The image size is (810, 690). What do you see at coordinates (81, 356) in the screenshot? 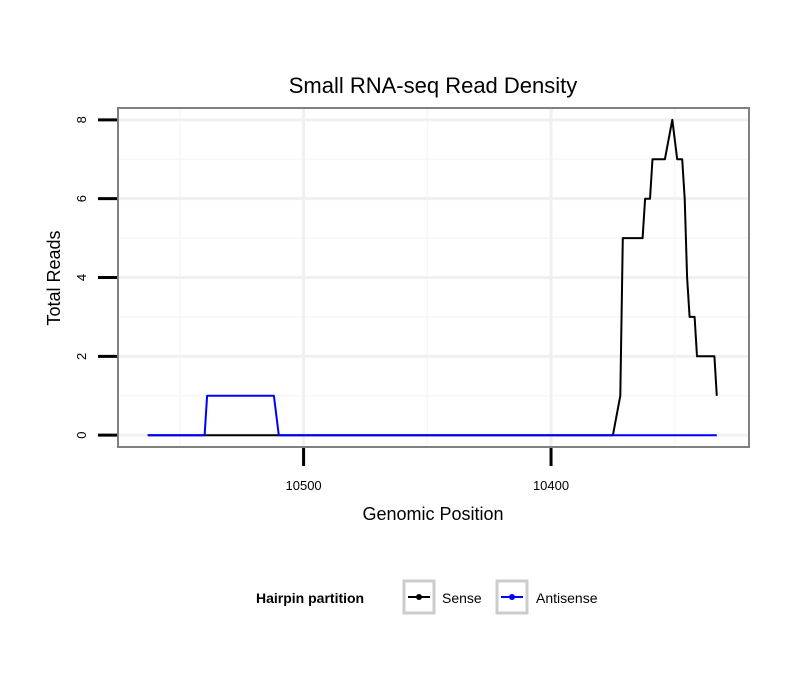
I see `y-tick-label: 2` at bounding box center [81, 356].